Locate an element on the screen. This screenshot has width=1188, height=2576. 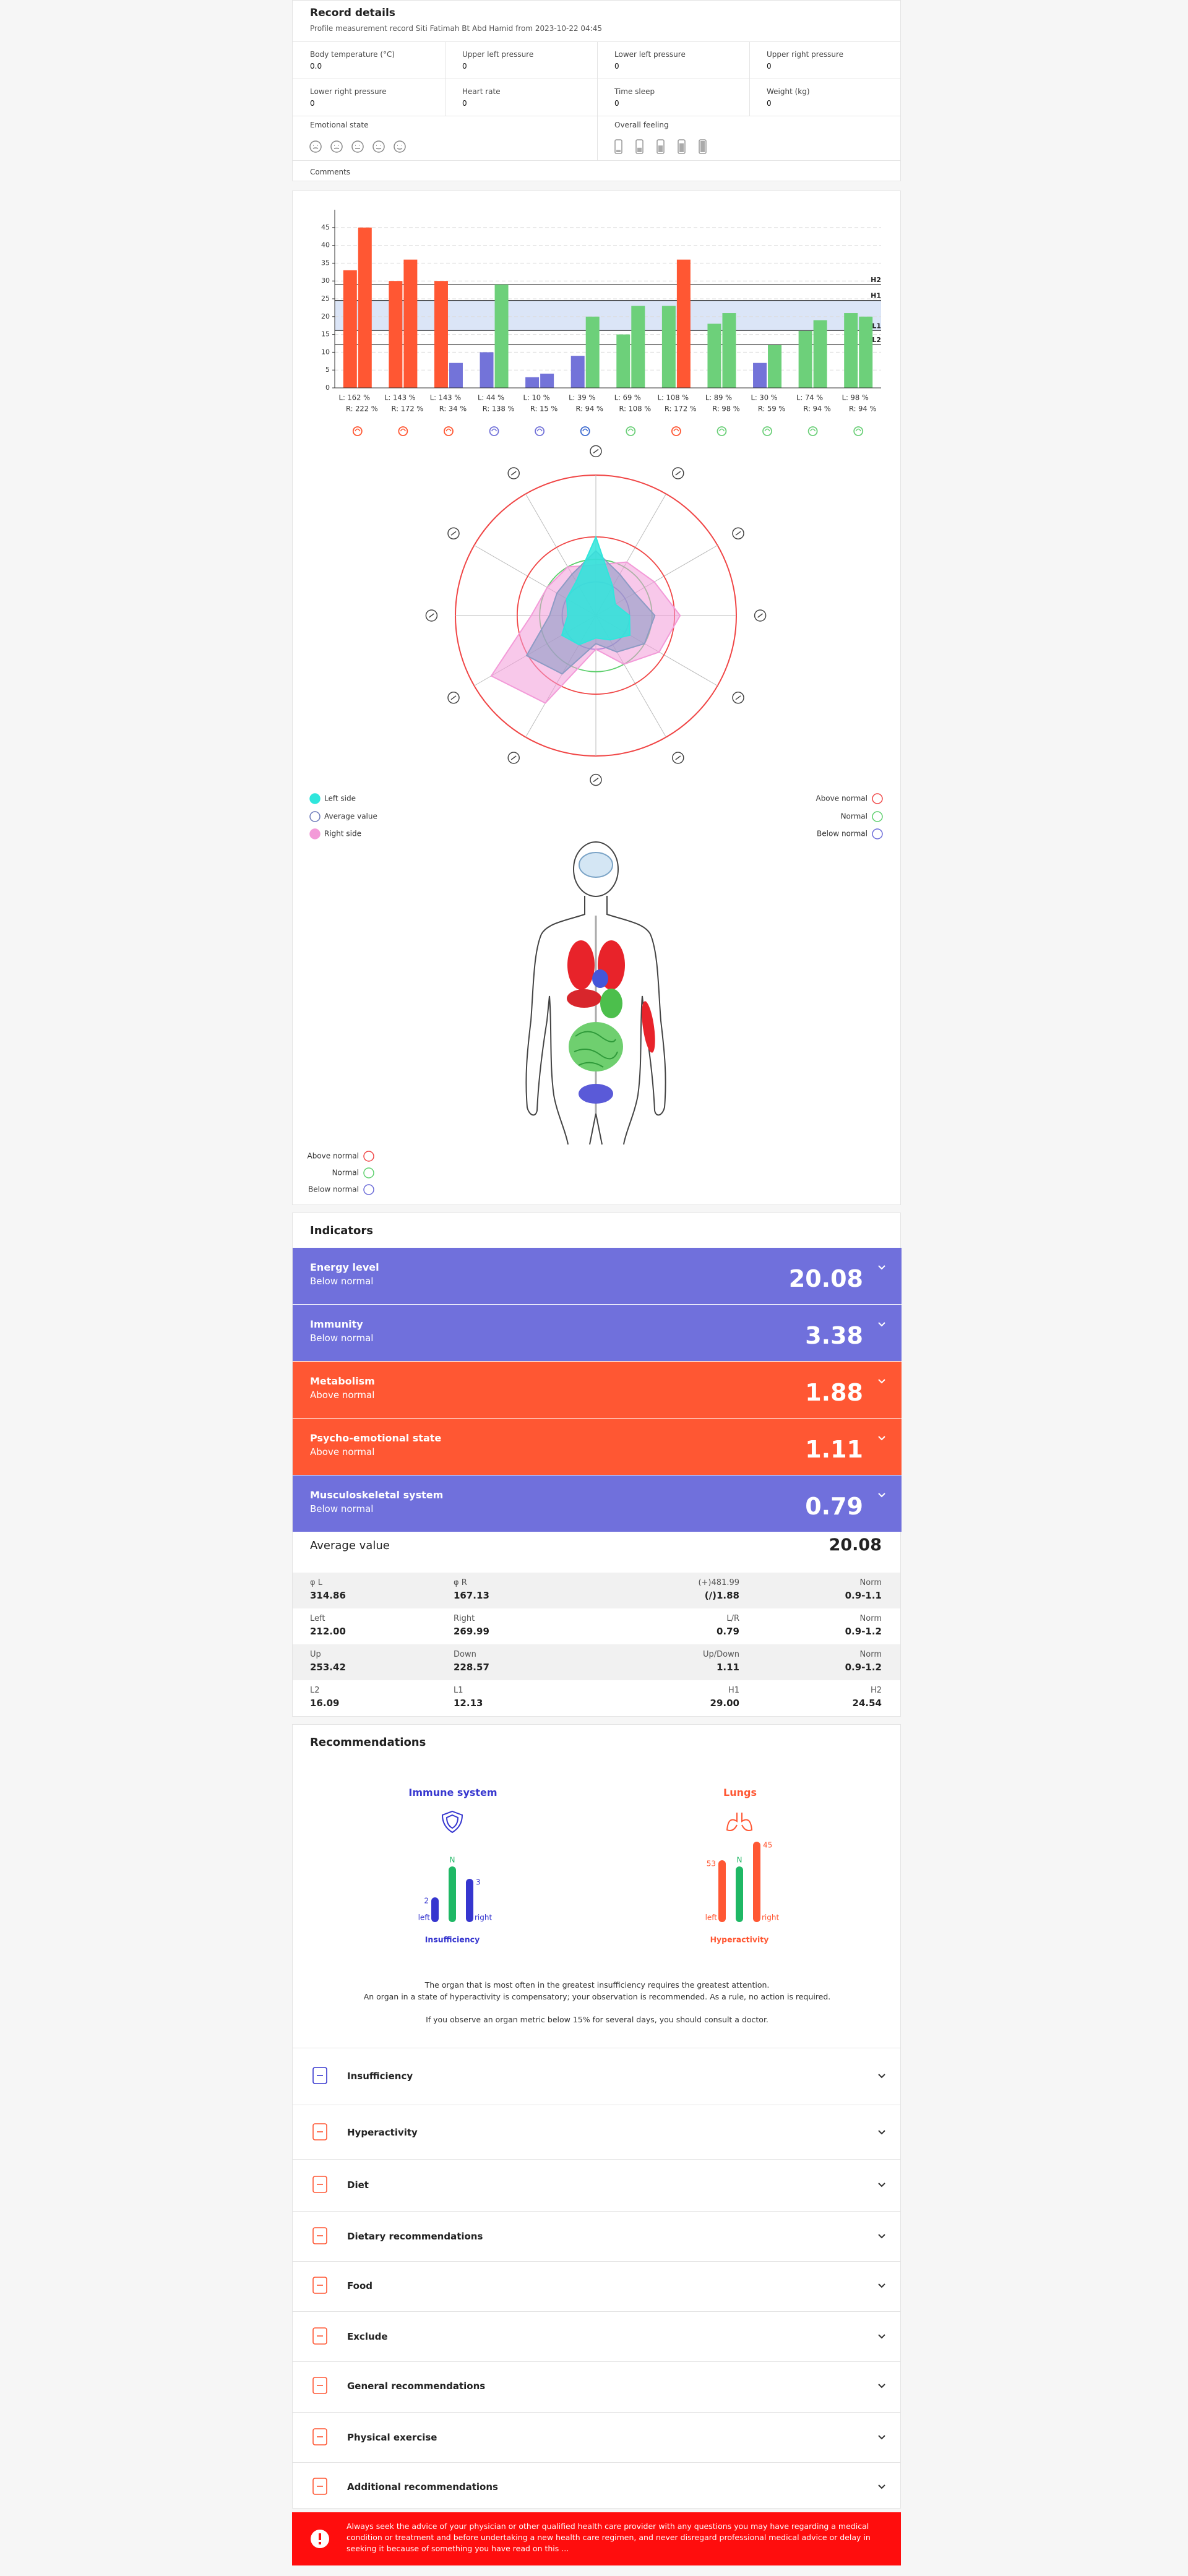
accordion-title: Exclude is located at coordinates (367, 2336).